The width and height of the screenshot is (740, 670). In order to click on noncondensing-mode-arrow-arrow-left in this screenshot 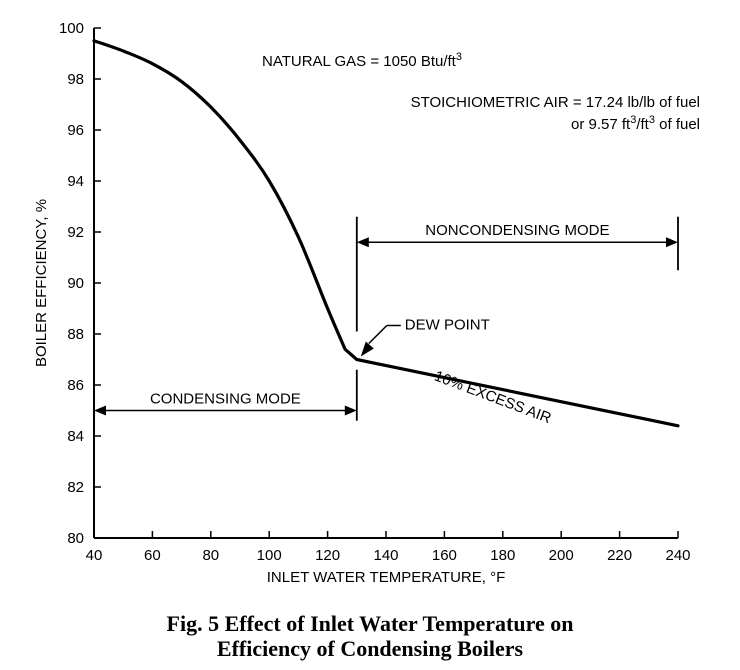, I will do `click(362, 242)`.